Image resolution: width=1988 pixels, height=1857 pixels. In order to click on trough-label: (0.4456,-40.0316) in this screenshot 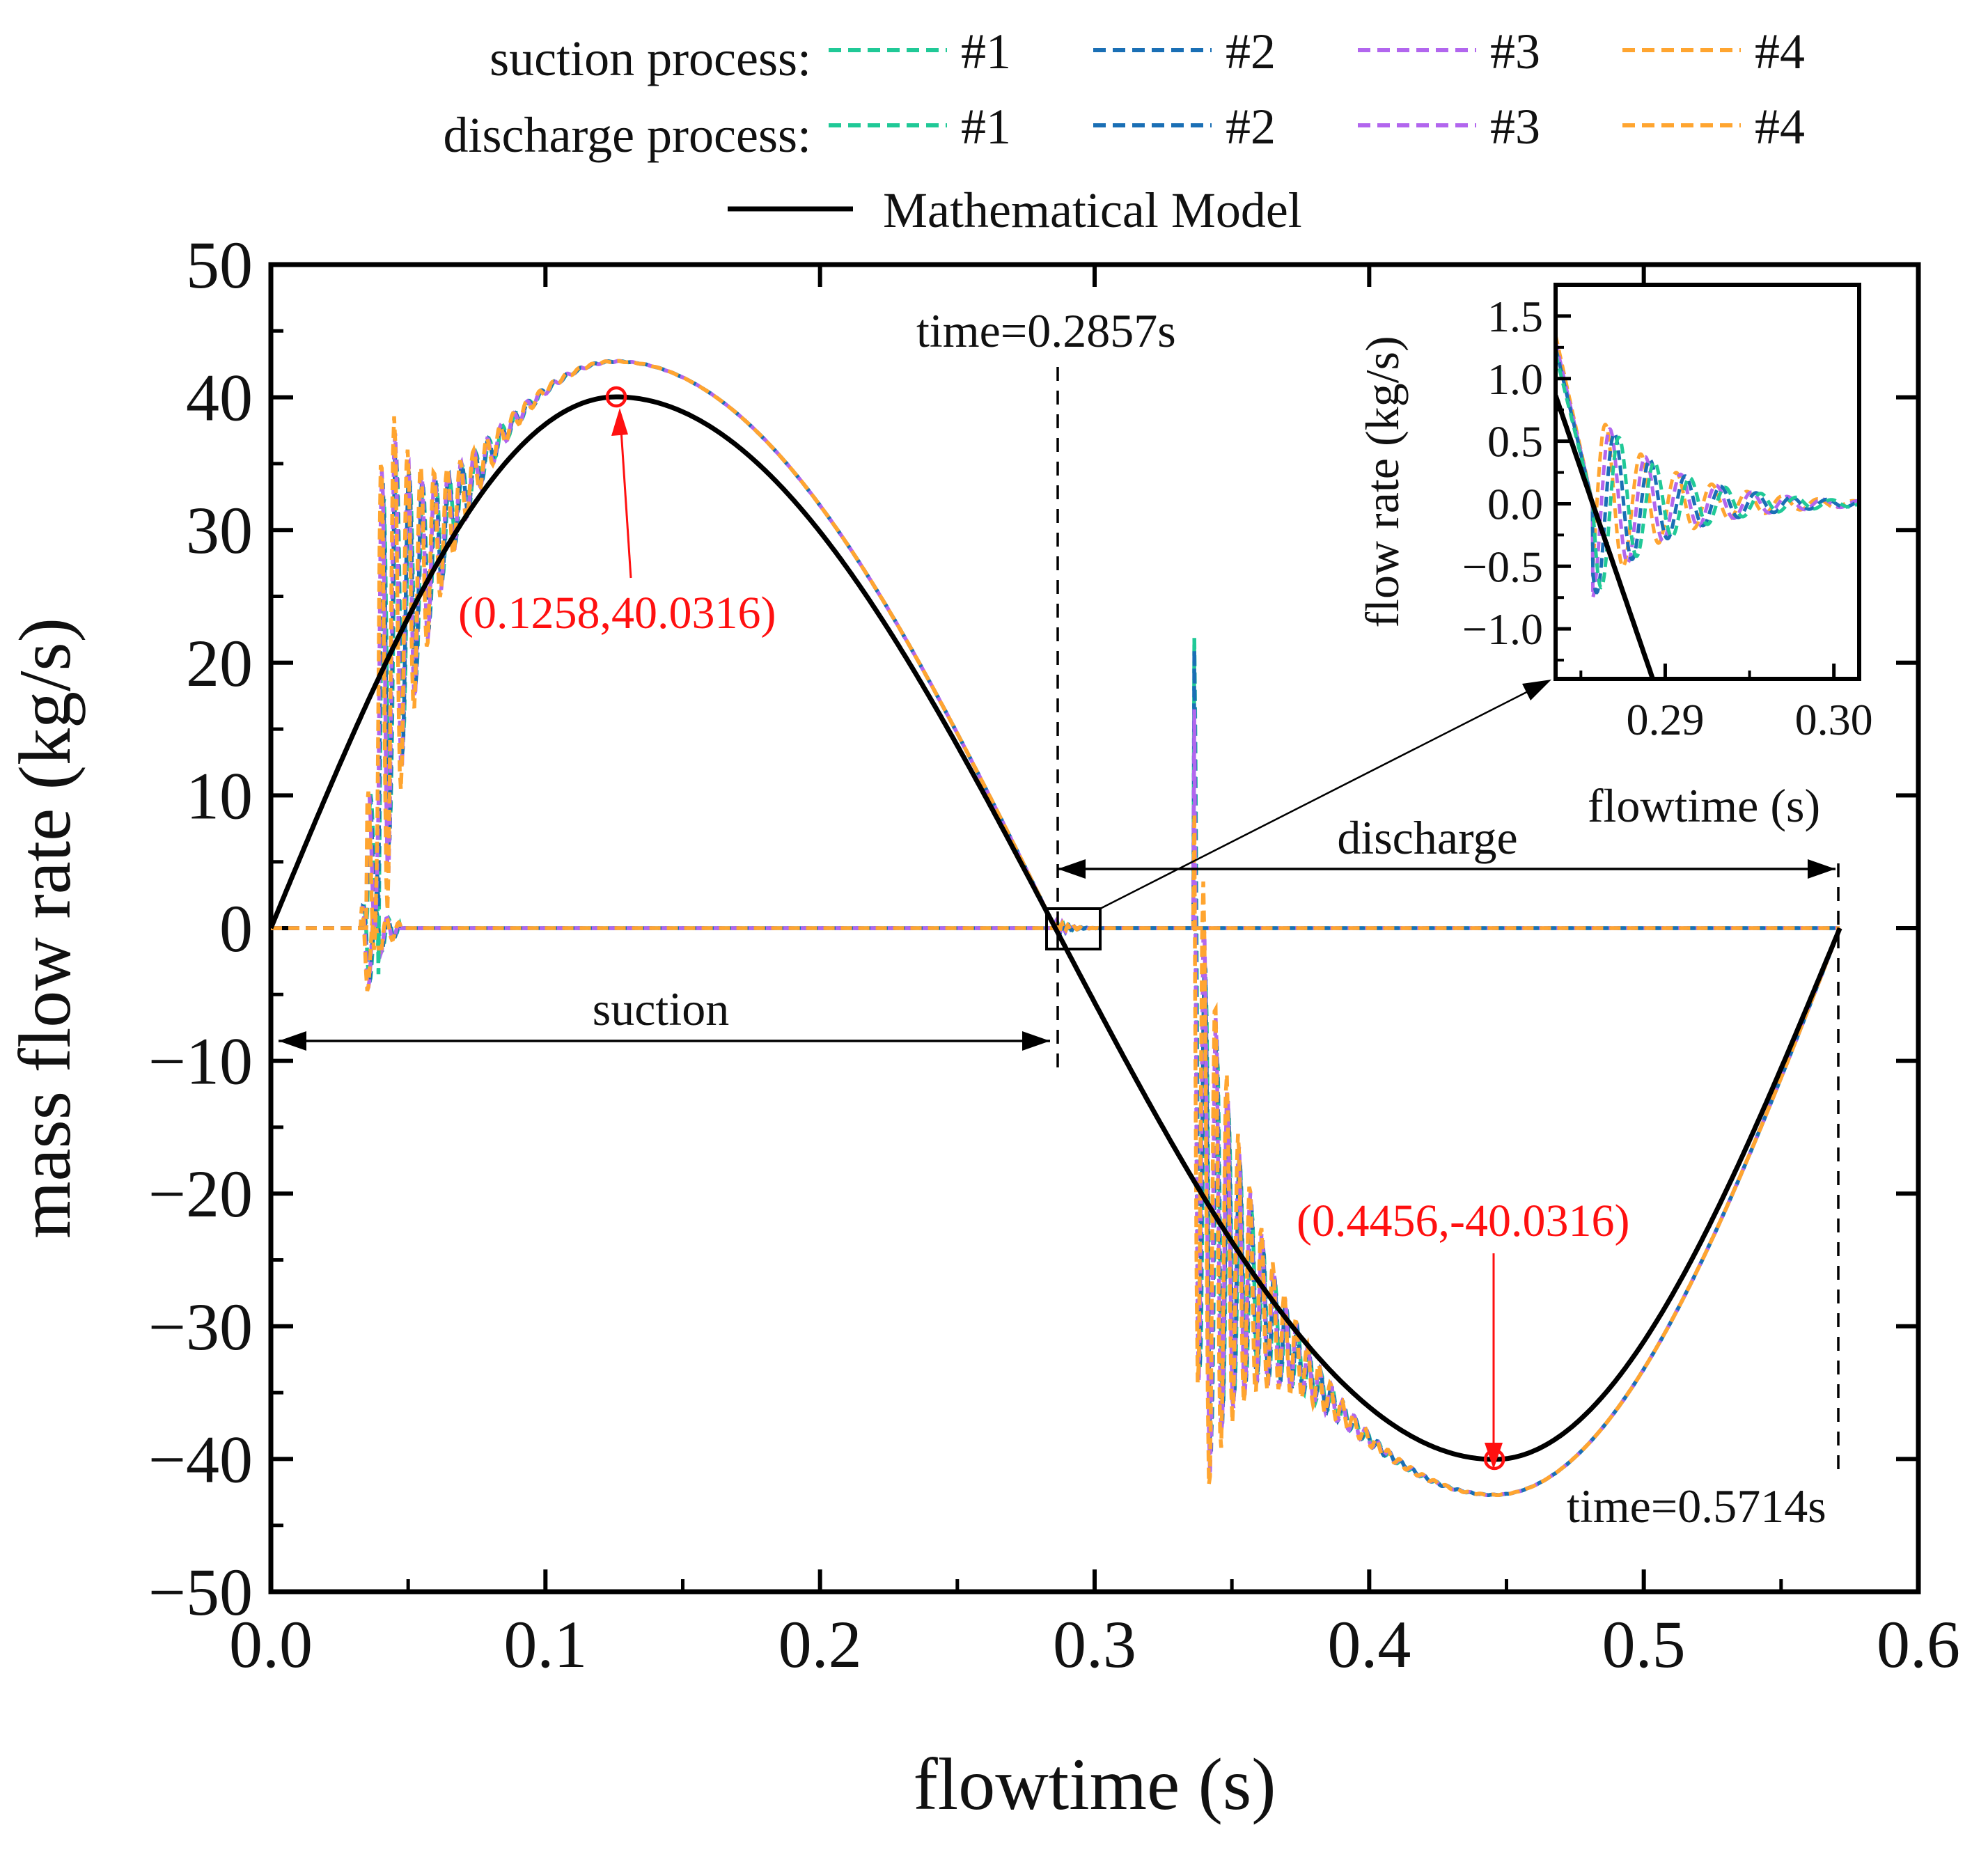, I will do `click(1463, 1221)`.